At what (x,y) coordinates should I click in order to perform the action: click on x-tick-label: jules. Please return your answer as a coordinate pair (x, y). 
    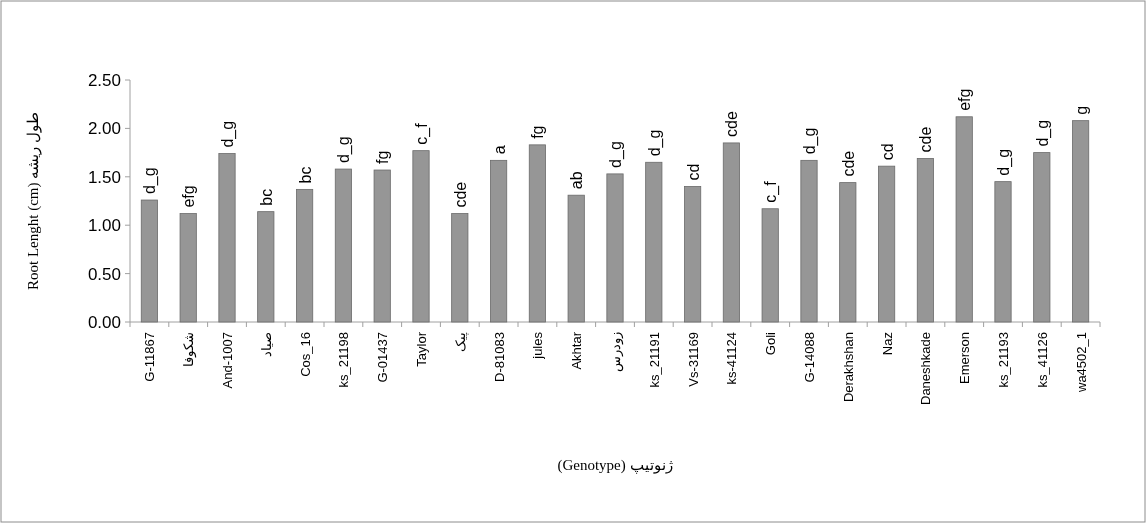
    Looking at the image, I should click on (538, 345).